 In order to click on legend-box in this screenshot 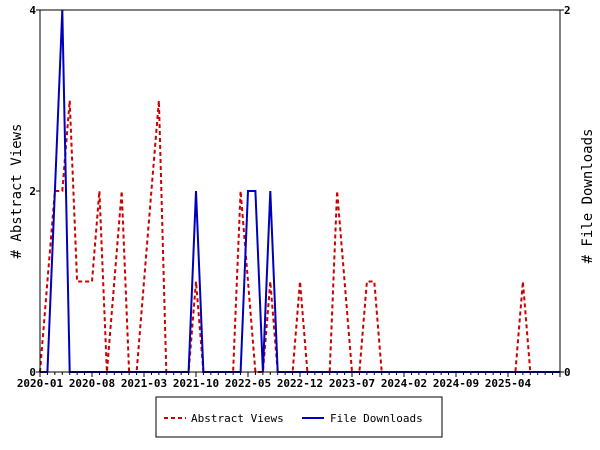, I will do `click(299, 417)`.